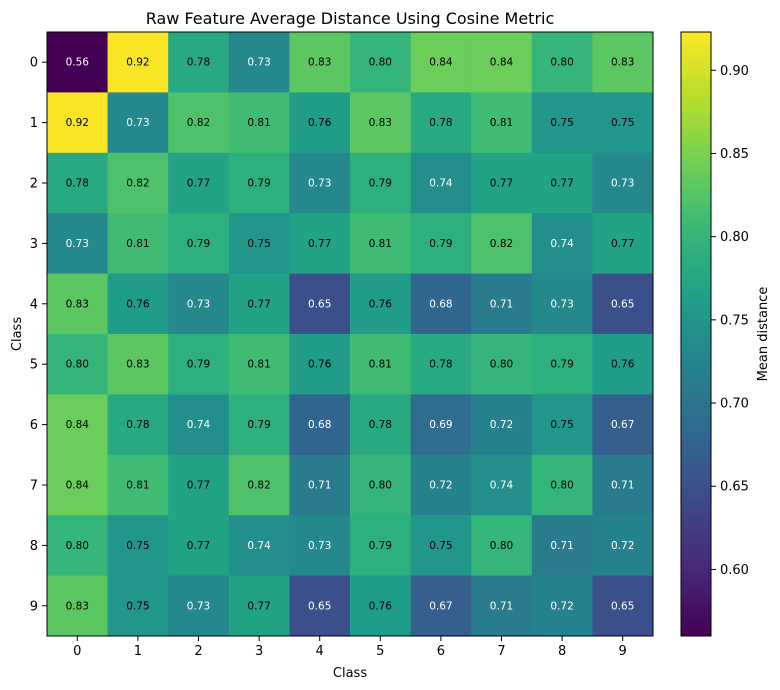 The image size is (780, 690). What do you see at coordinates (734, 487) in the screenshot?
I see `colorbar-tick-label: 0.65` at bounding box center [734, 487].